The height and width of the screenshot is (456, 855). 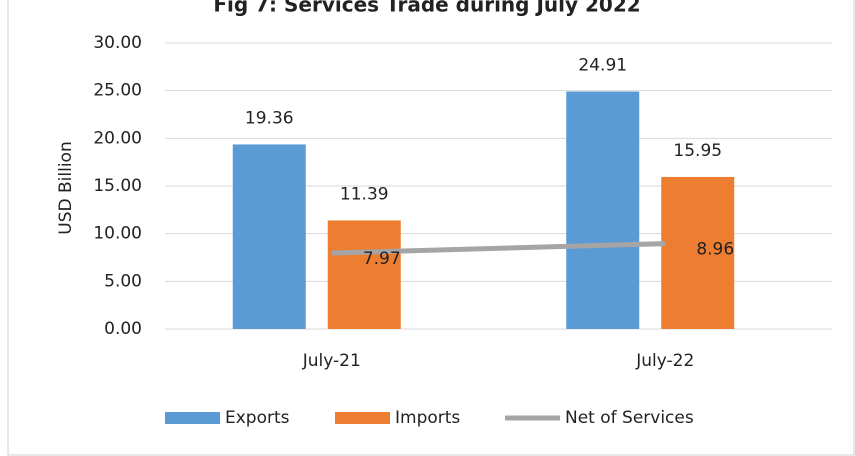 I want to click on y-tick-label: 20.00, so click(x=117, y=138).